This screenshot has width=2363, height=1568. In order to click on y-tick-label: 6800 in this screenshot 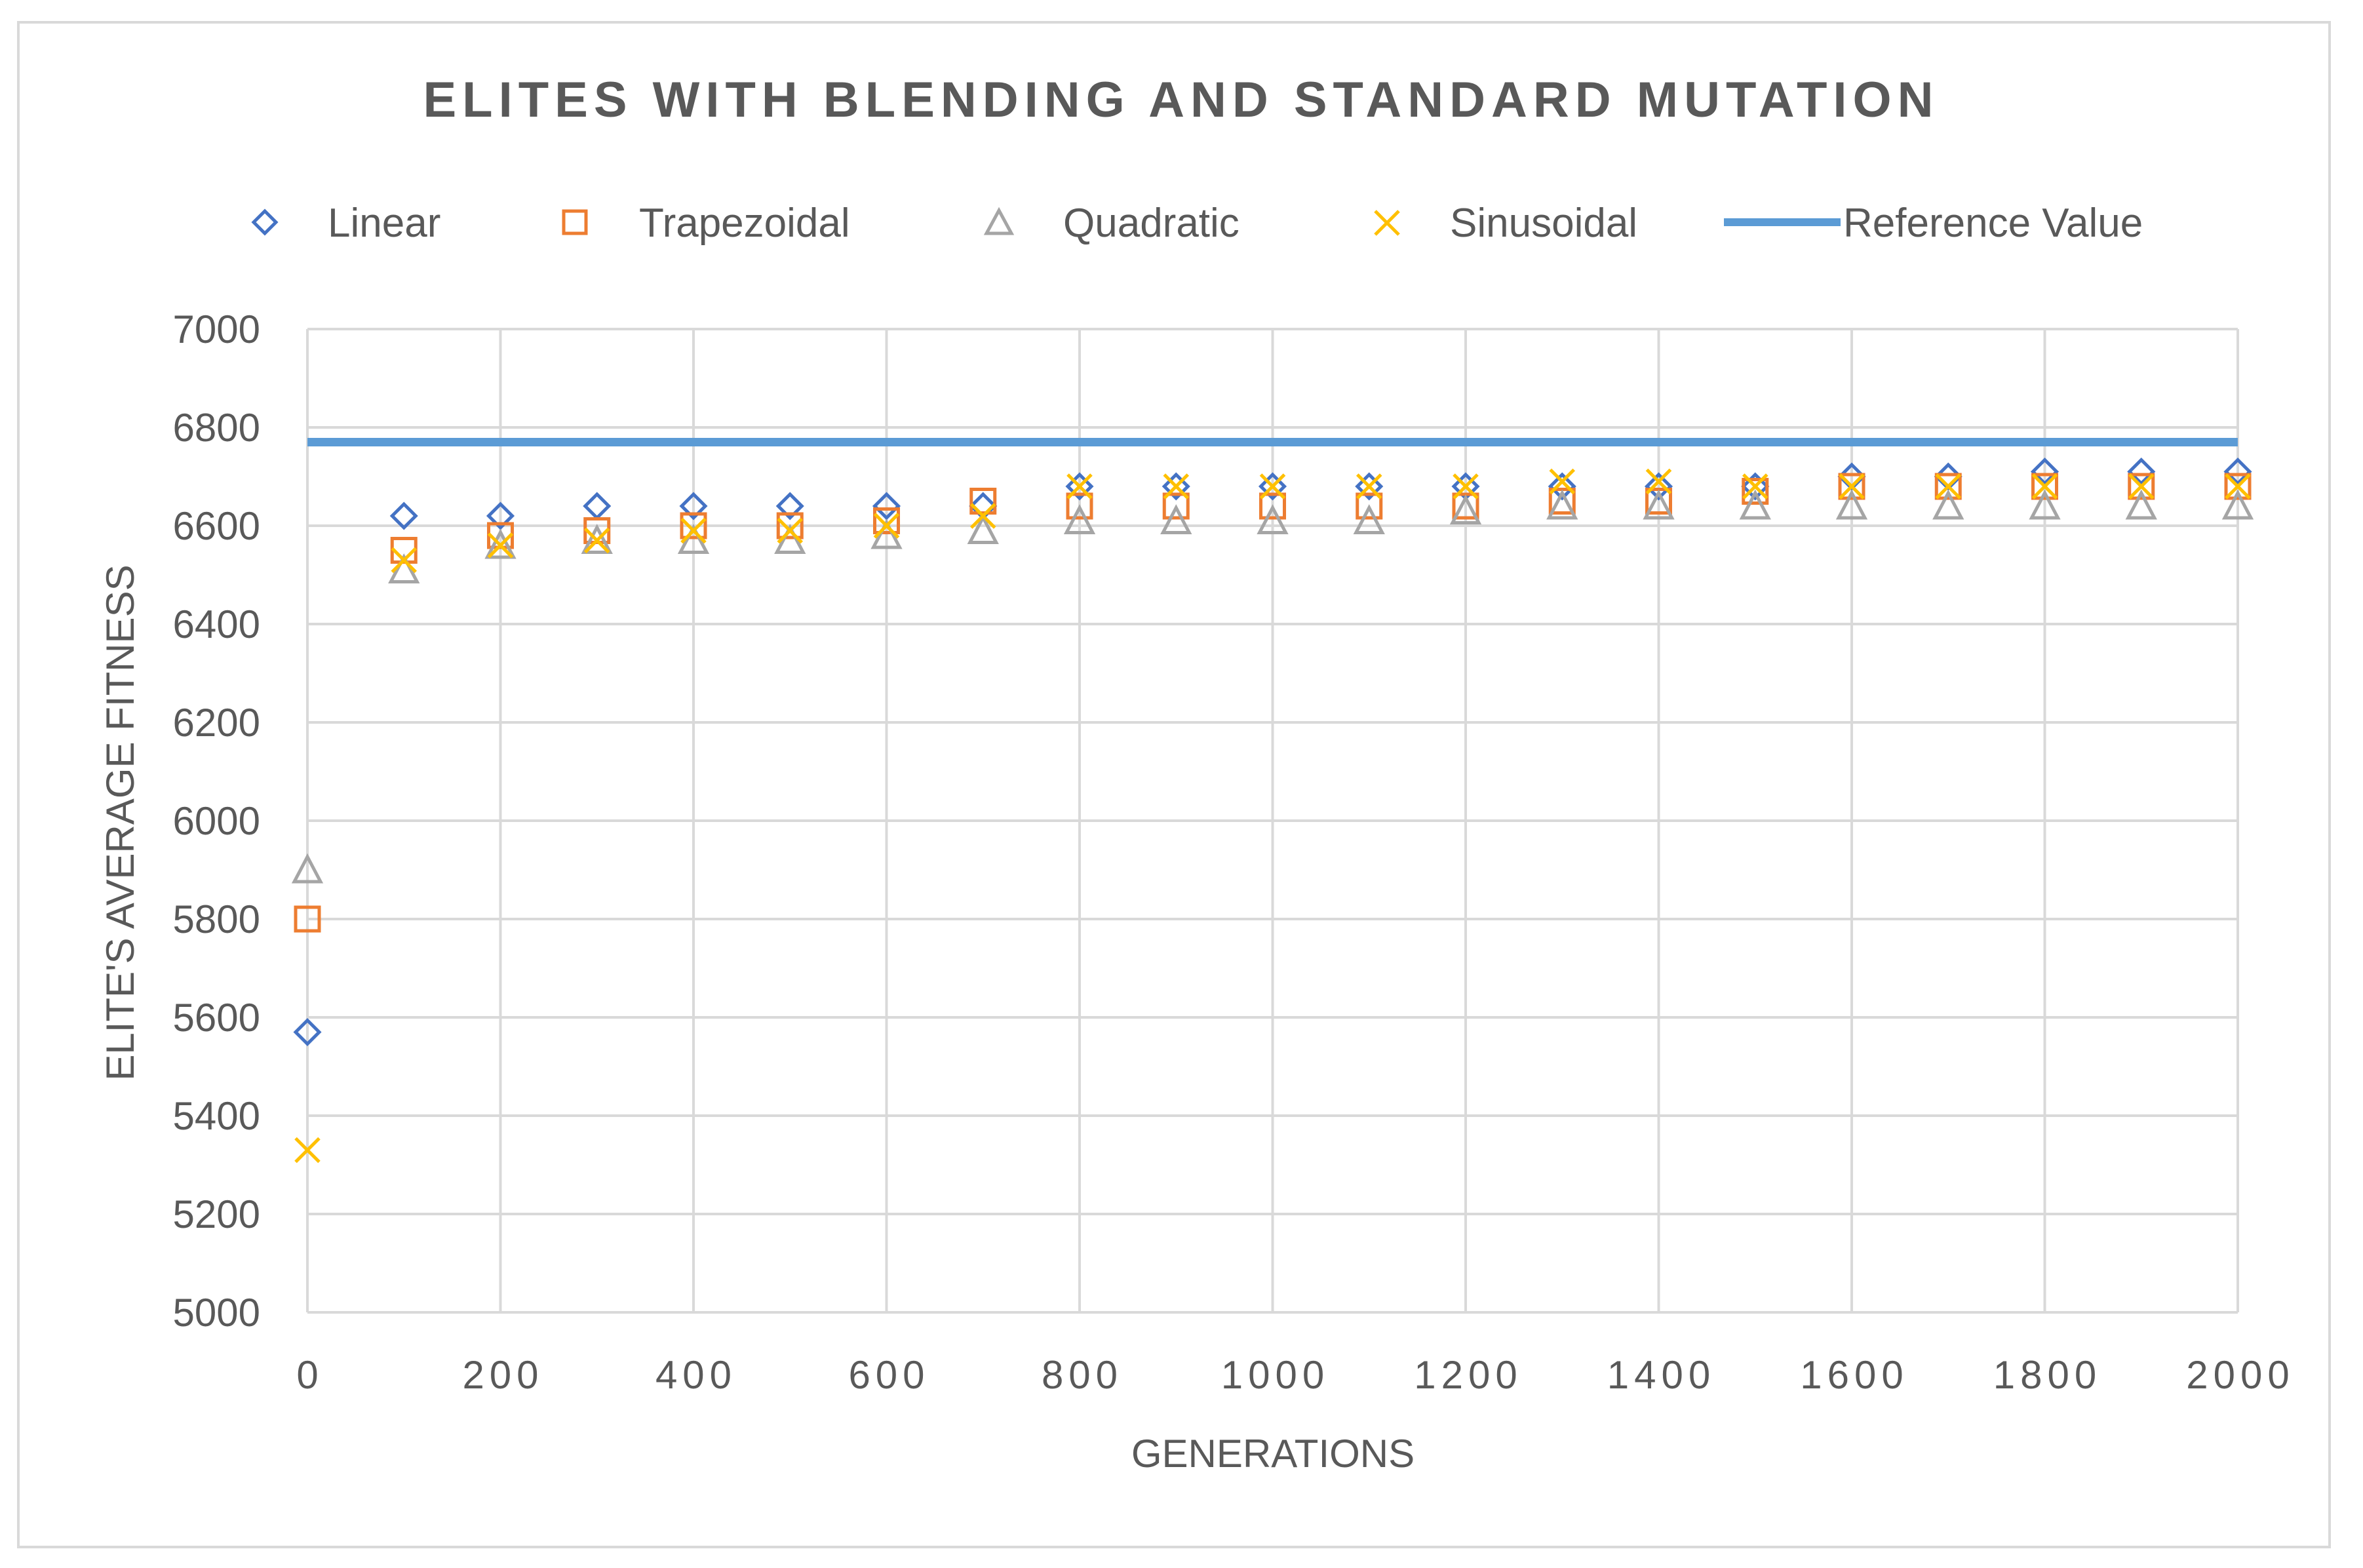, I will do `click(216, 428)`.